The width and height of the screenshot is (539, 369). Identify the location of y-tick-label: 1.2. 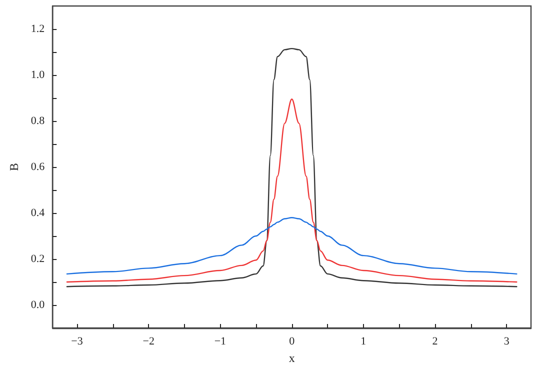
(37, 29).